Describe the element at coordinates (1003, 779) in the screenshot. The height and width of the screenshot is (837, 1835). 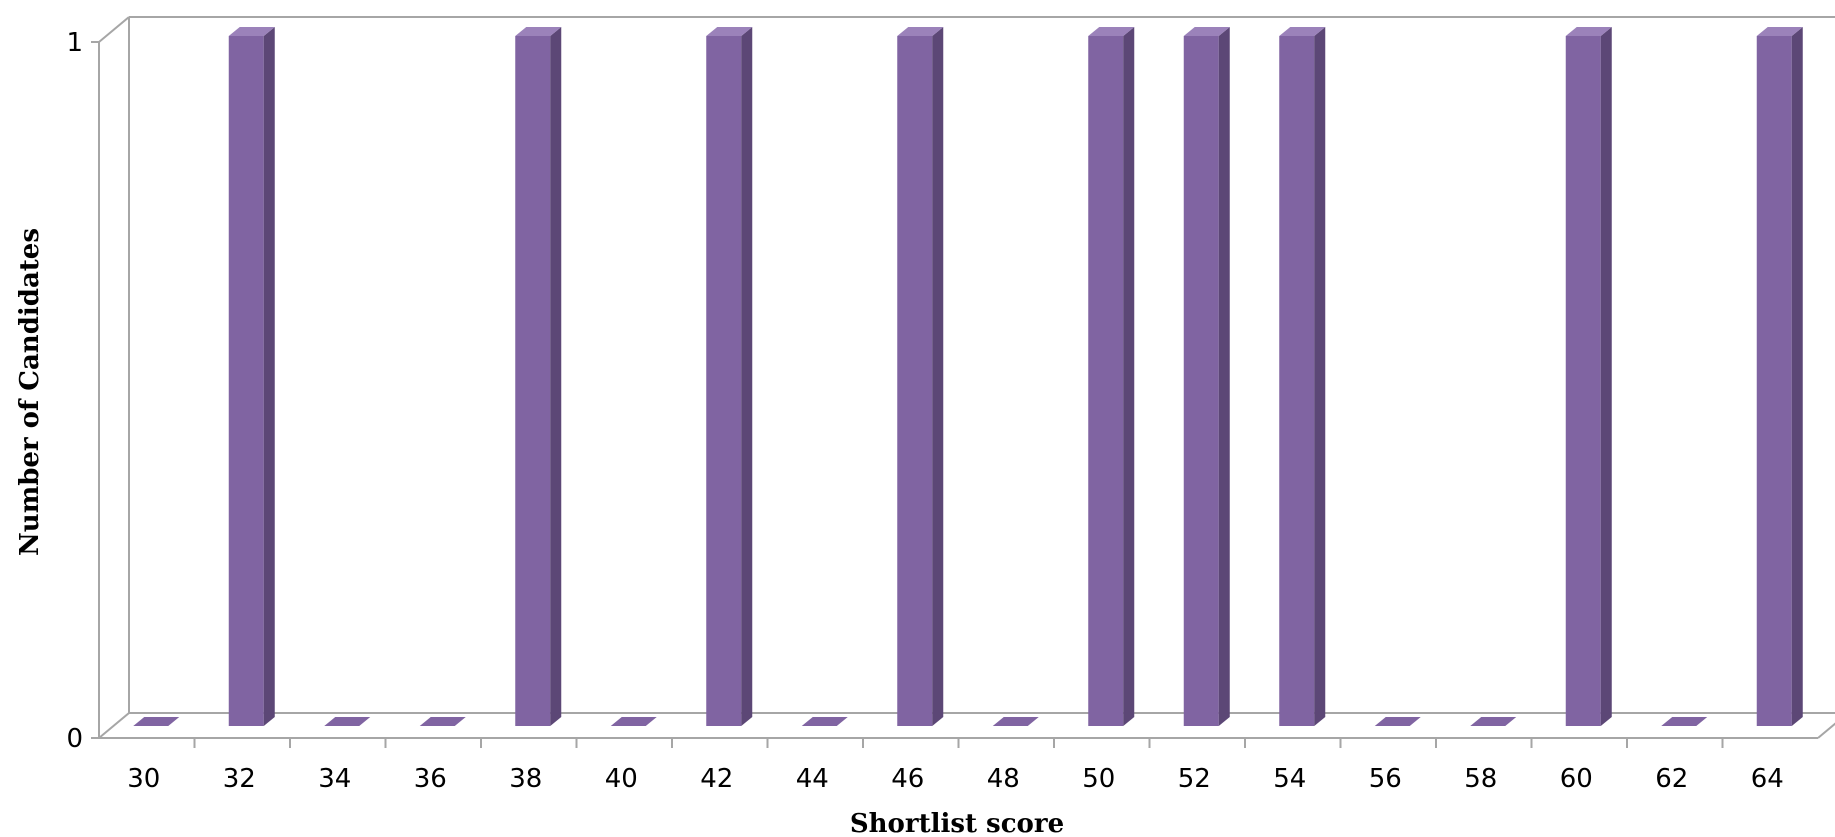
I see `x-tick-label: 48` at that location.